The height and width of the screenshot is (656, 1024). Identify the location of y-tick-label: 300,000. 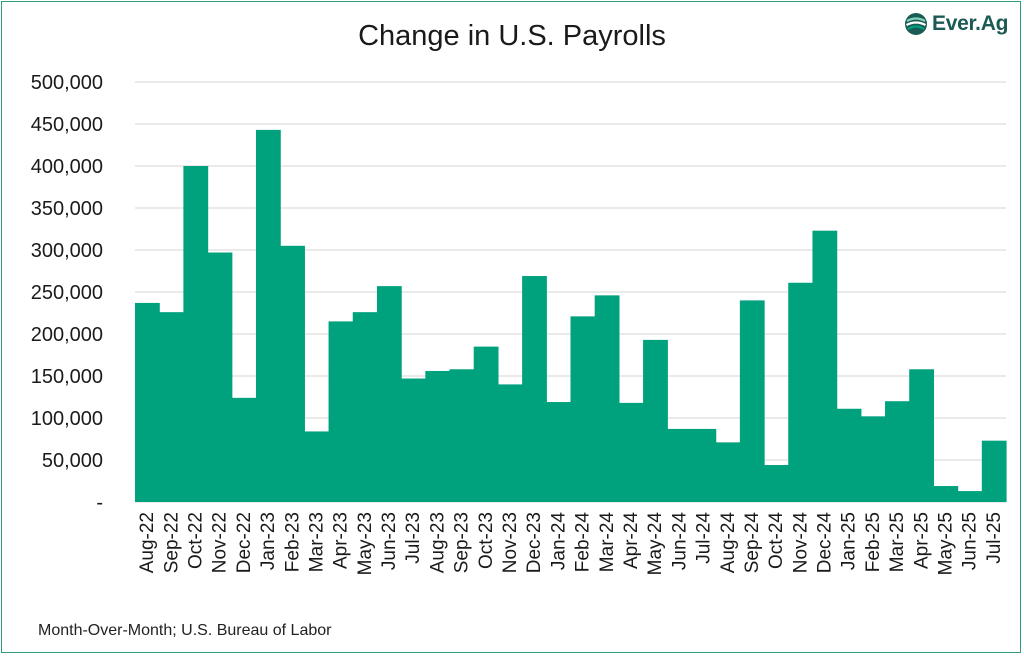
(67, 251).